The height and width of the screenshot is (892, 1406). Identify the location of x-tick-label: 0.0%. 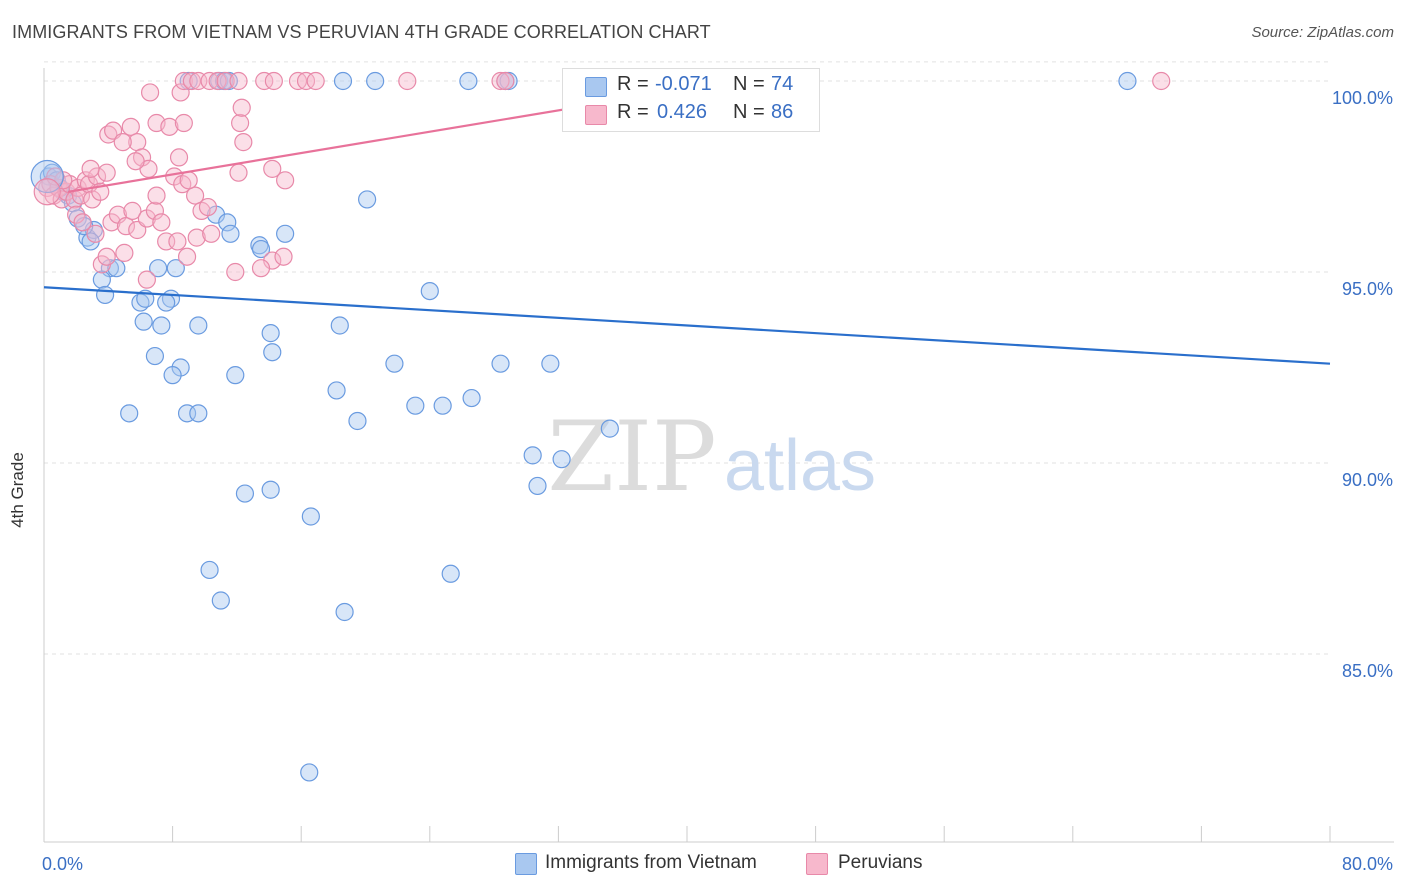
(62, 864).